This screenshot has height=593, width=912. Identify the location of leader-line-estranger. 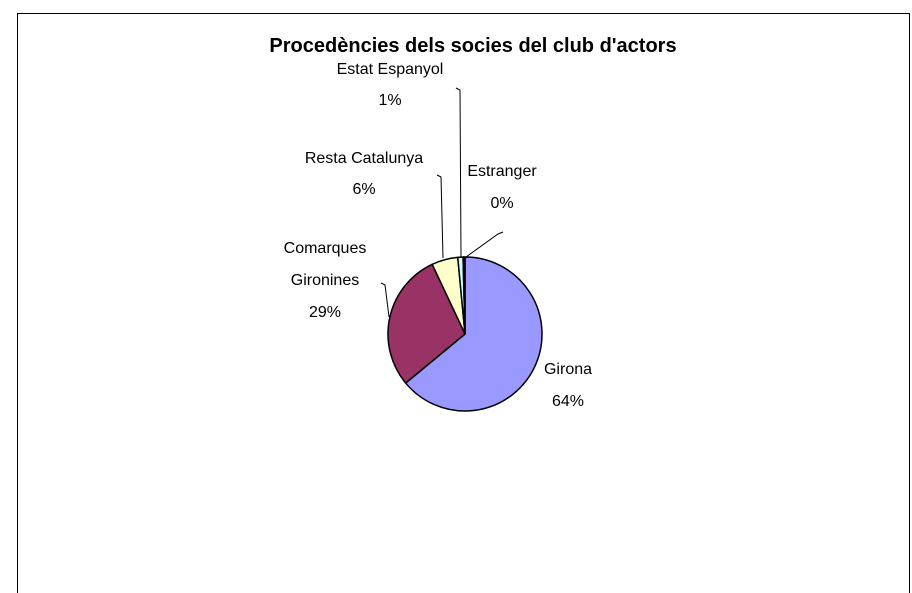
(484, 244).